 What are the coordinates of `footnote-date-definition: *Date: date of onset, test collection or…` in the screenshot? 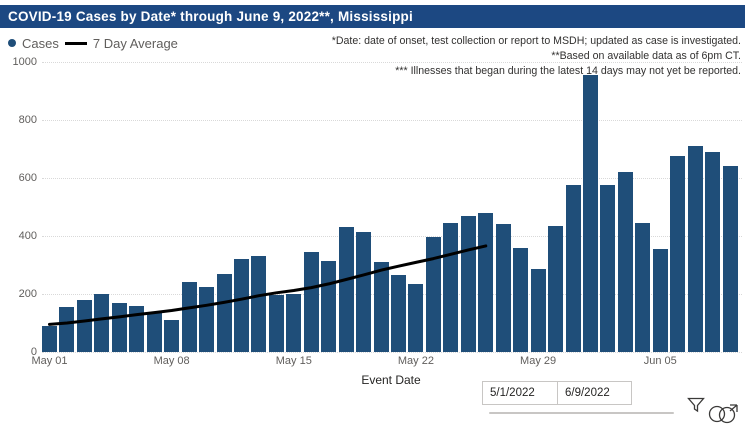 It's located at (536, 41).